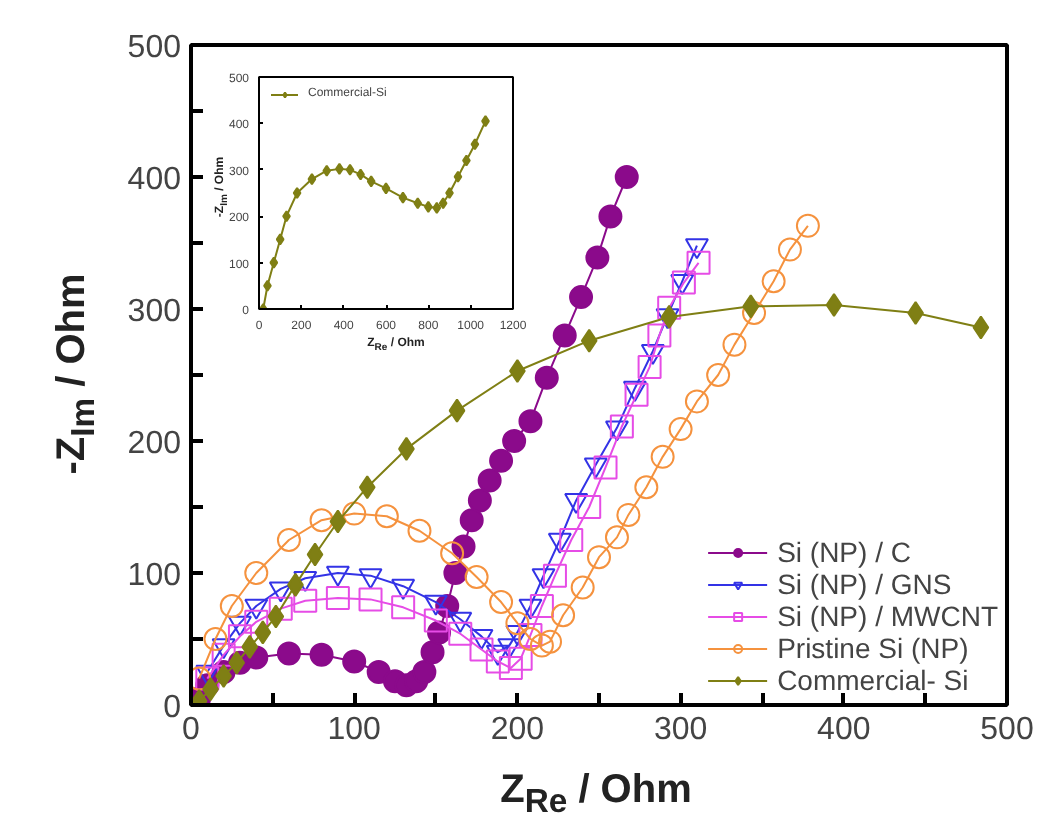  I want to click on x-tick-label: 200, so click(517, 730).